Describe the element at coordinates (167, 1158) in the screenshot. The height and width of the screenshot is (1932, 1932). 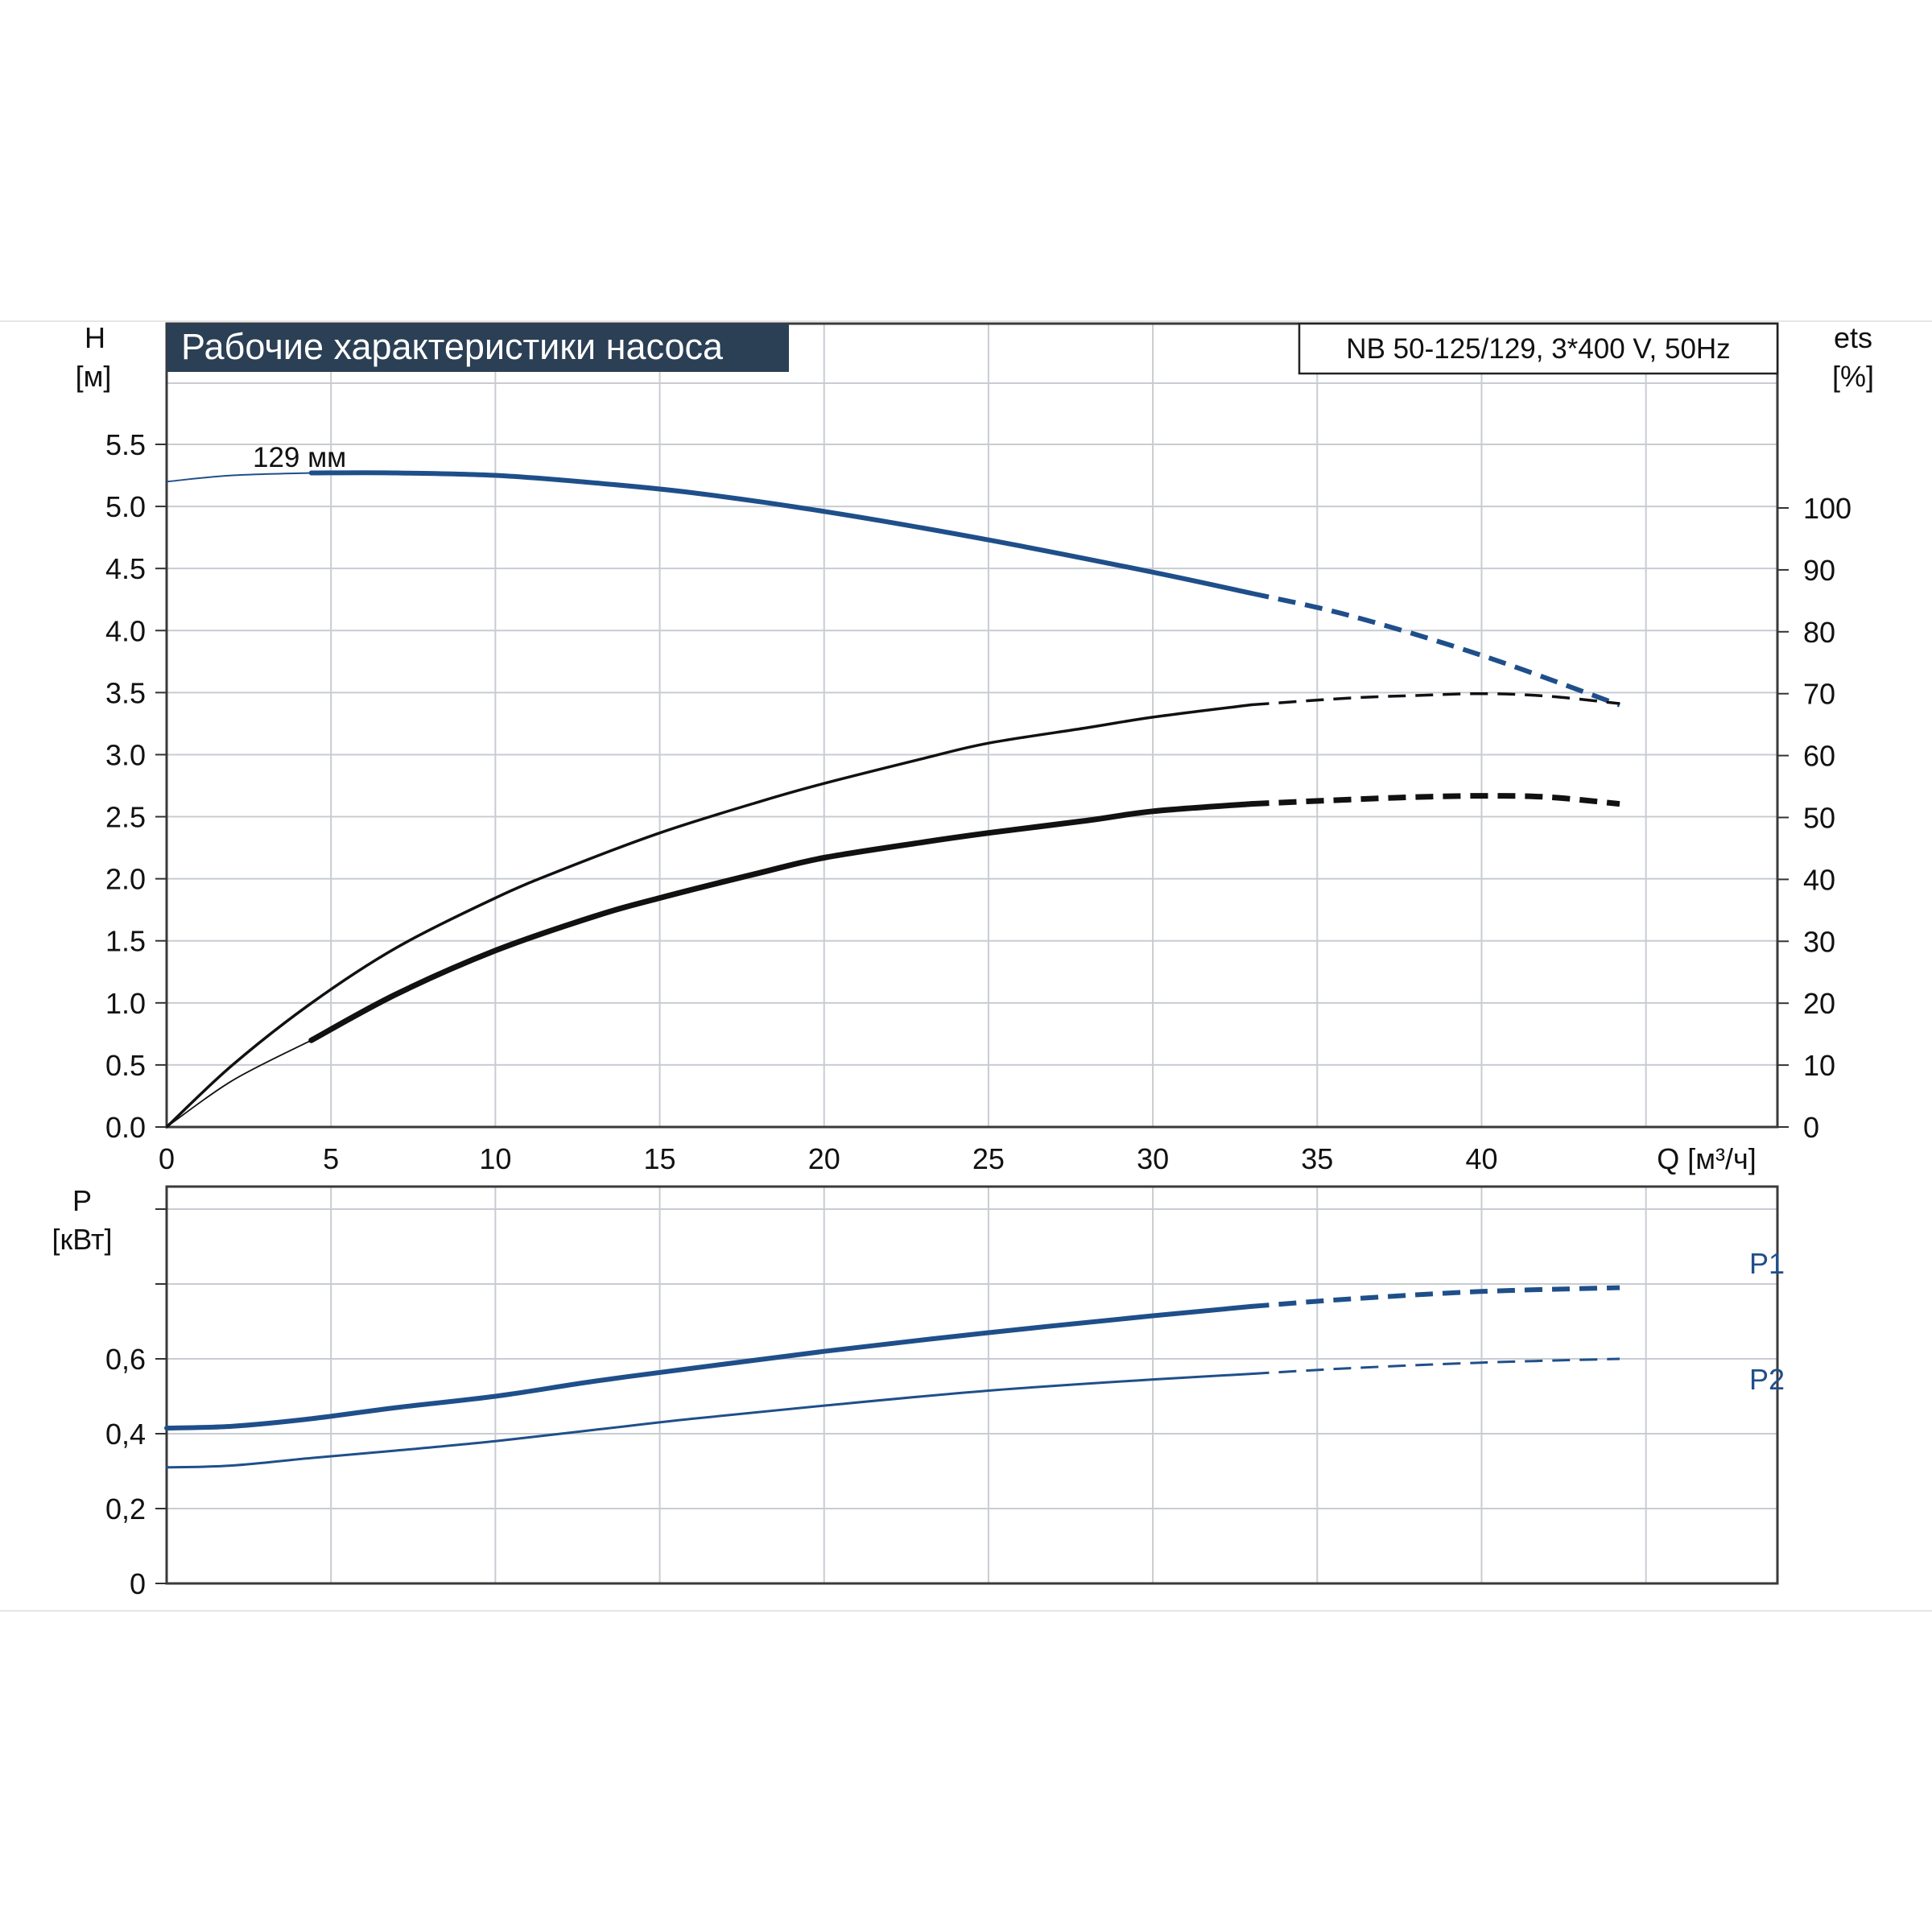
I see `x-tick-label: 0` at that location.